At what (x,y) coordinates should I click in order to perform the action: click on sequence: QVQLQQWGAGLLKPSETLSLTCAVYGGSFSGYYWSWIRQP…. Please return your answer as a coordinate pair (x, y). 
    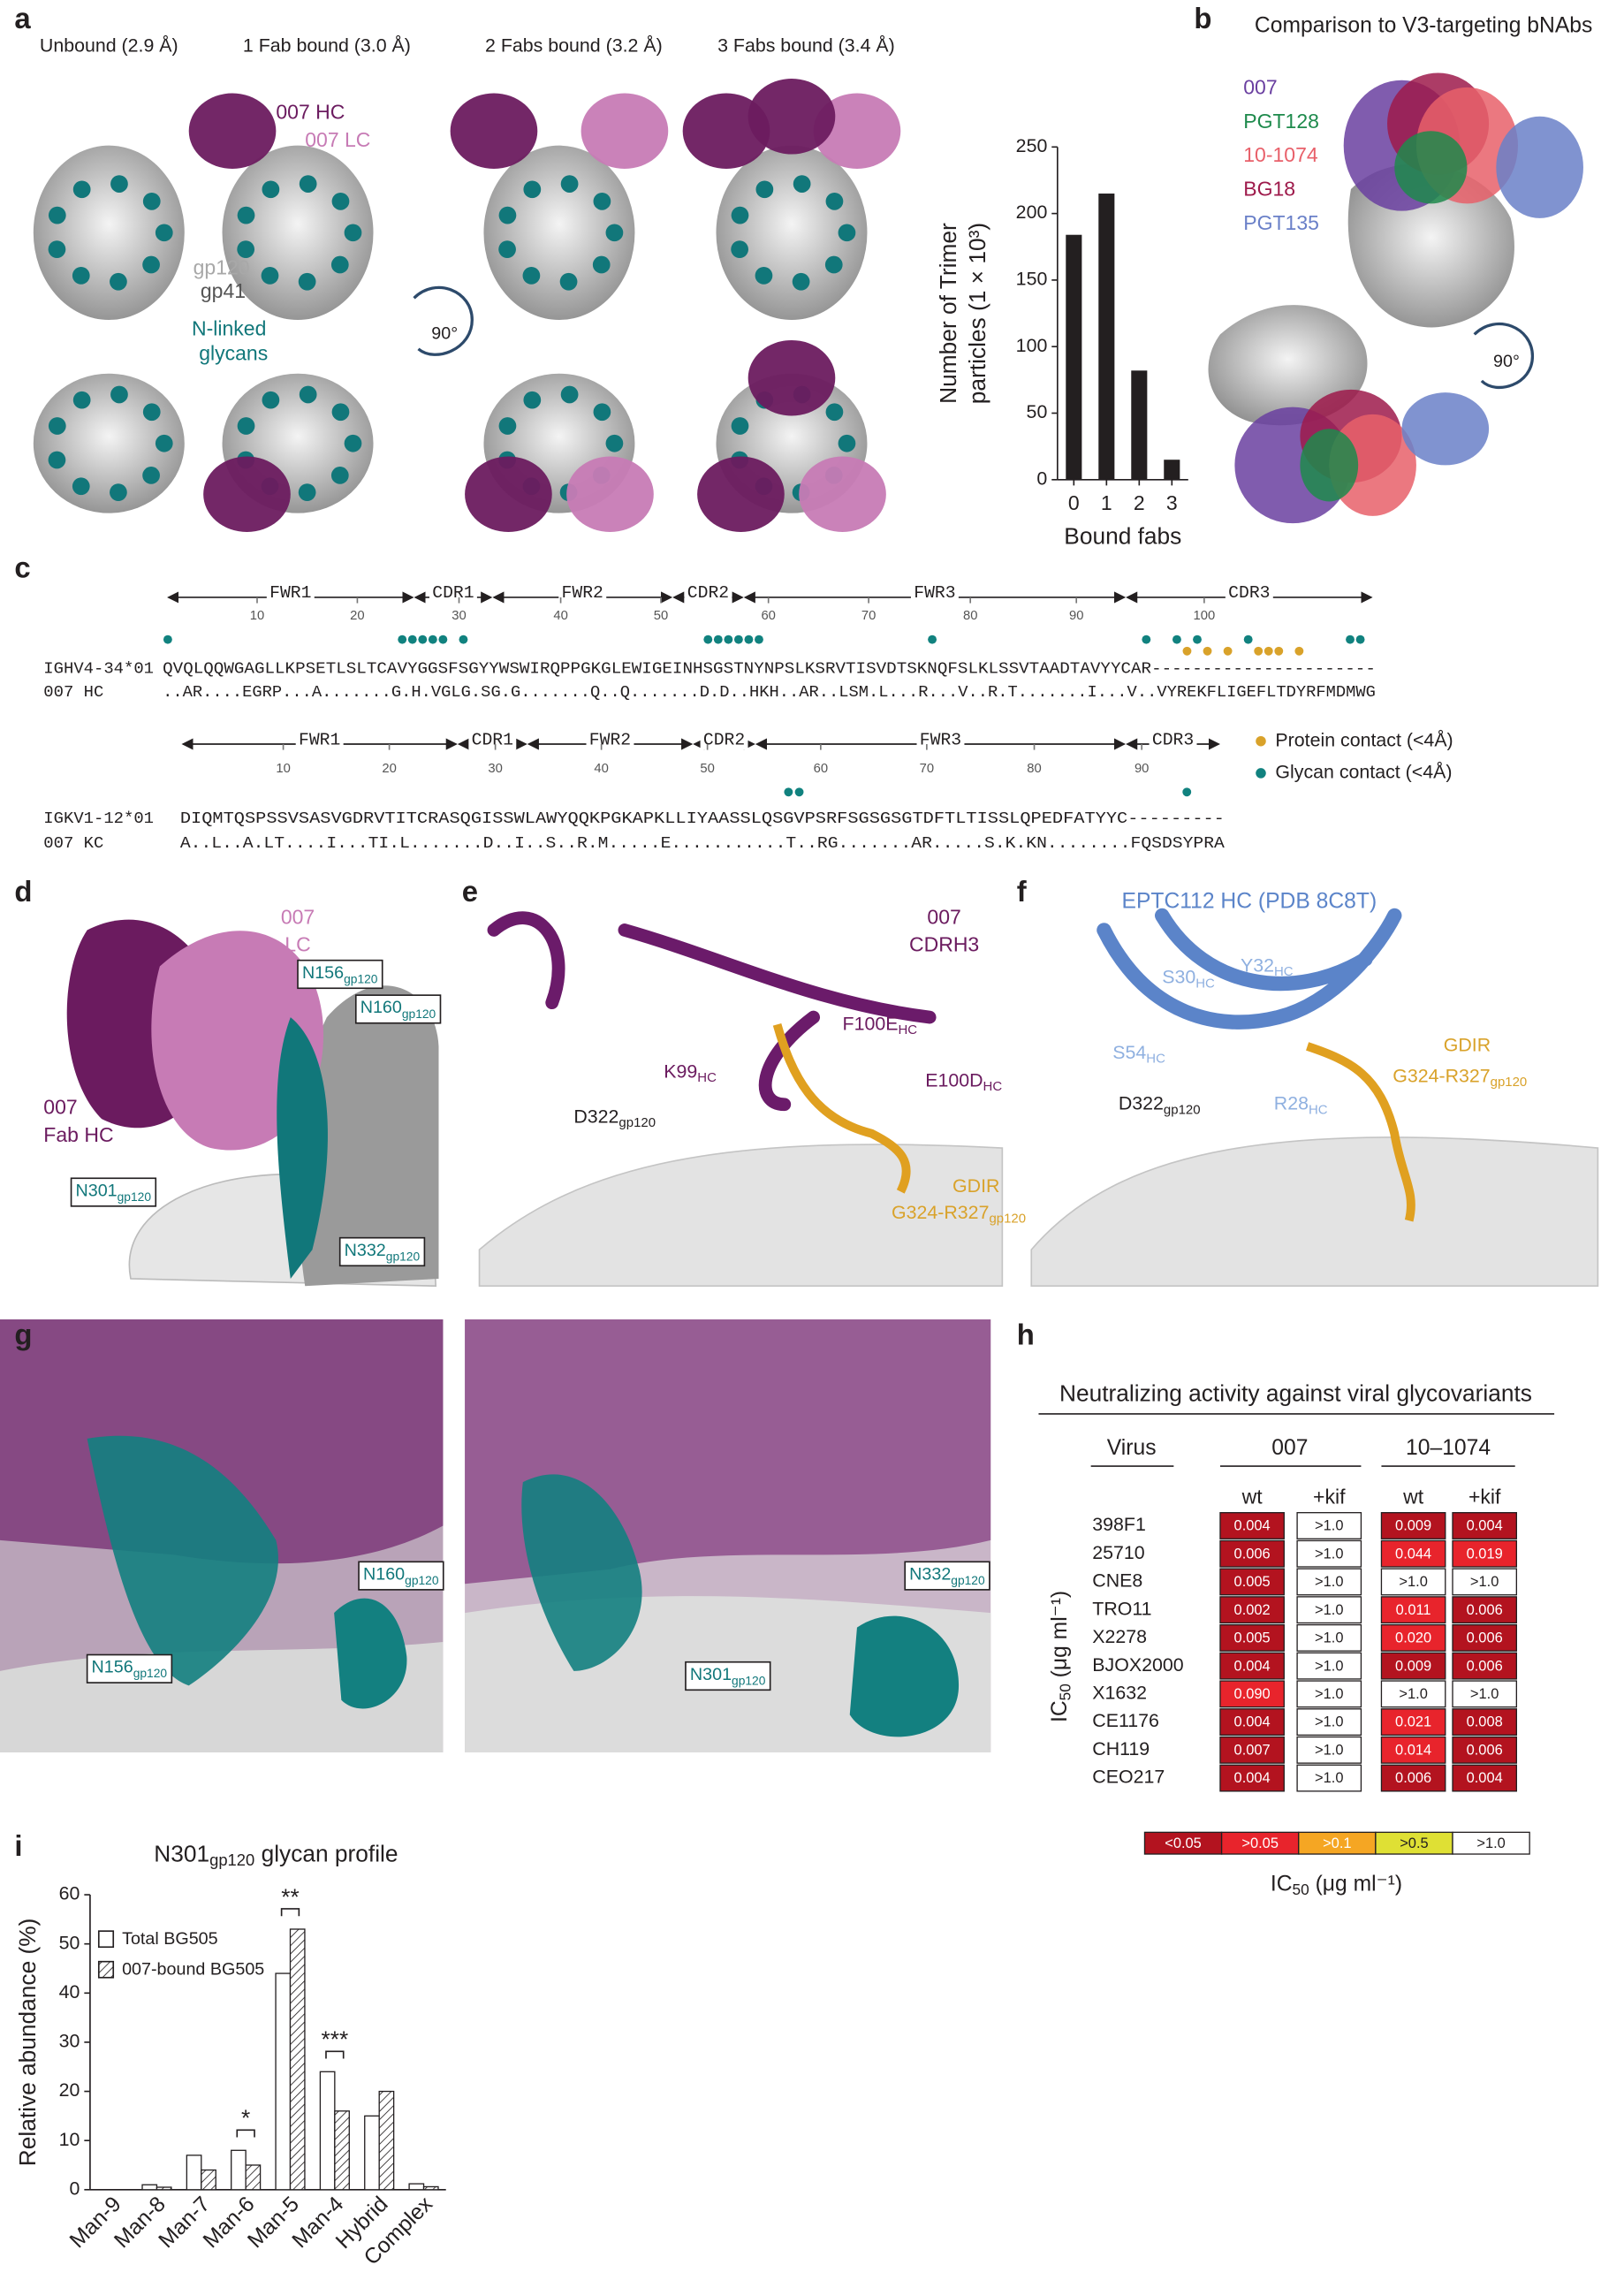
    Looking at the image, I should click on (769, 669).